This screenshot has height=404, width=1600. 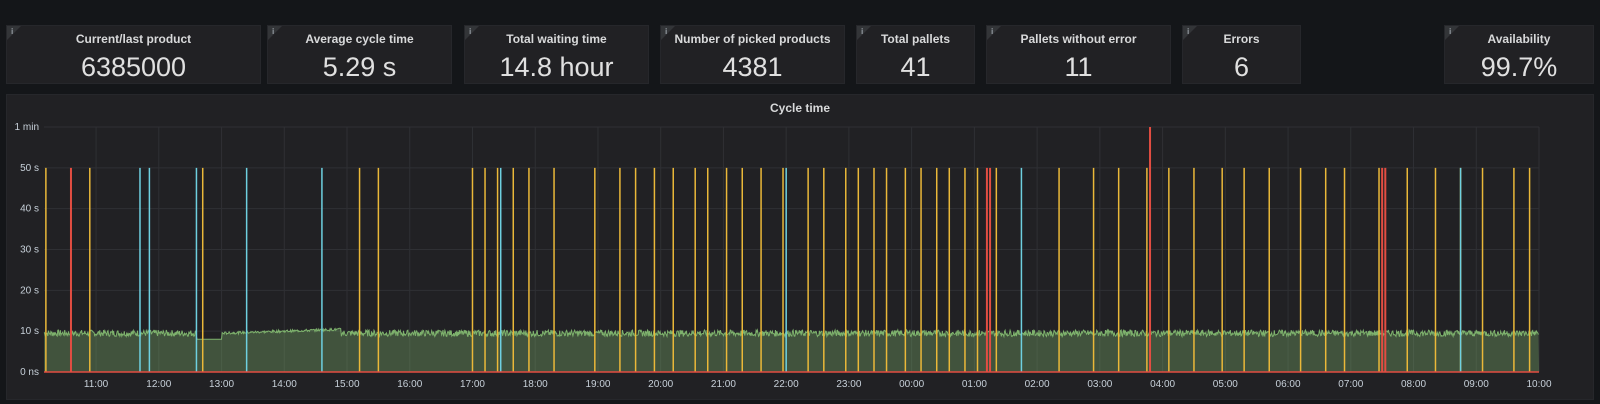 I want to click on x-tick-label: 13:00, so click(x=221, y=384).